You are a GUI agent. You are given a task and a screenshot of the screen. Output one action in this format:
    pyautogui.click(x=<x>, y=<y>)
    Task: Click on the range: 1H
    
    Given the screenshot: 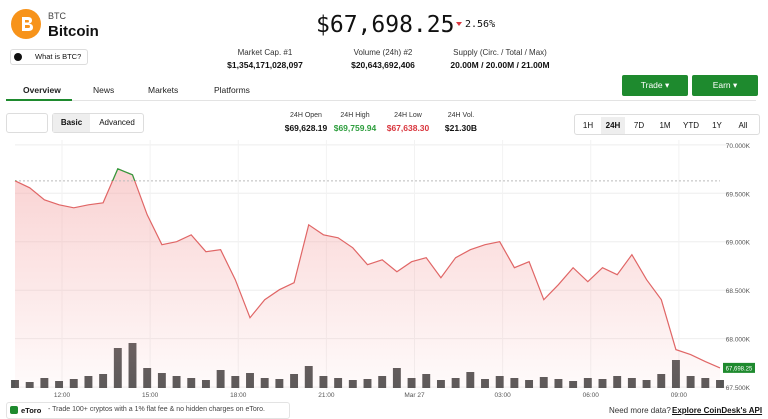 What is the action you would take?
    pyautogui.click(x=588, y=125)
    